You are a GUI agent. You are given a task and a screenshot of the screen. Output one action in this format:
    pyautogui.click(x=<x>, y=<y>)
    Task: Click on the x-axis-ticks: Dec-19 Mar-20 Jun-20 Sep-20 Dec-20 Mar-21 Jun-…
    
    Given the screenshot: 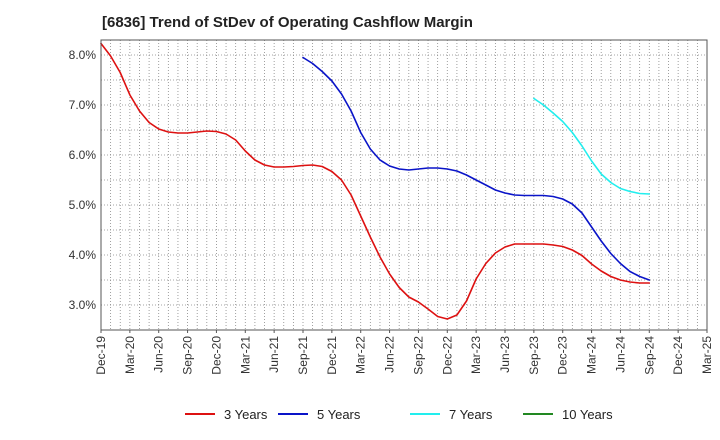 What is the action you would take?
    pyautogui.click(x=404, y=352)
    